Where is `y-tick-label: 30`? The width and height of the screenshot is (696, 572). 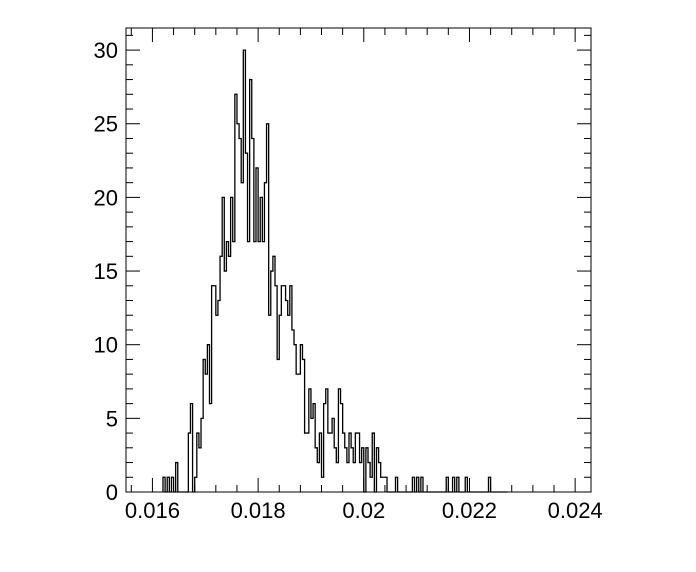
y-tick-label: 30 is located at coordinates (106, 50).